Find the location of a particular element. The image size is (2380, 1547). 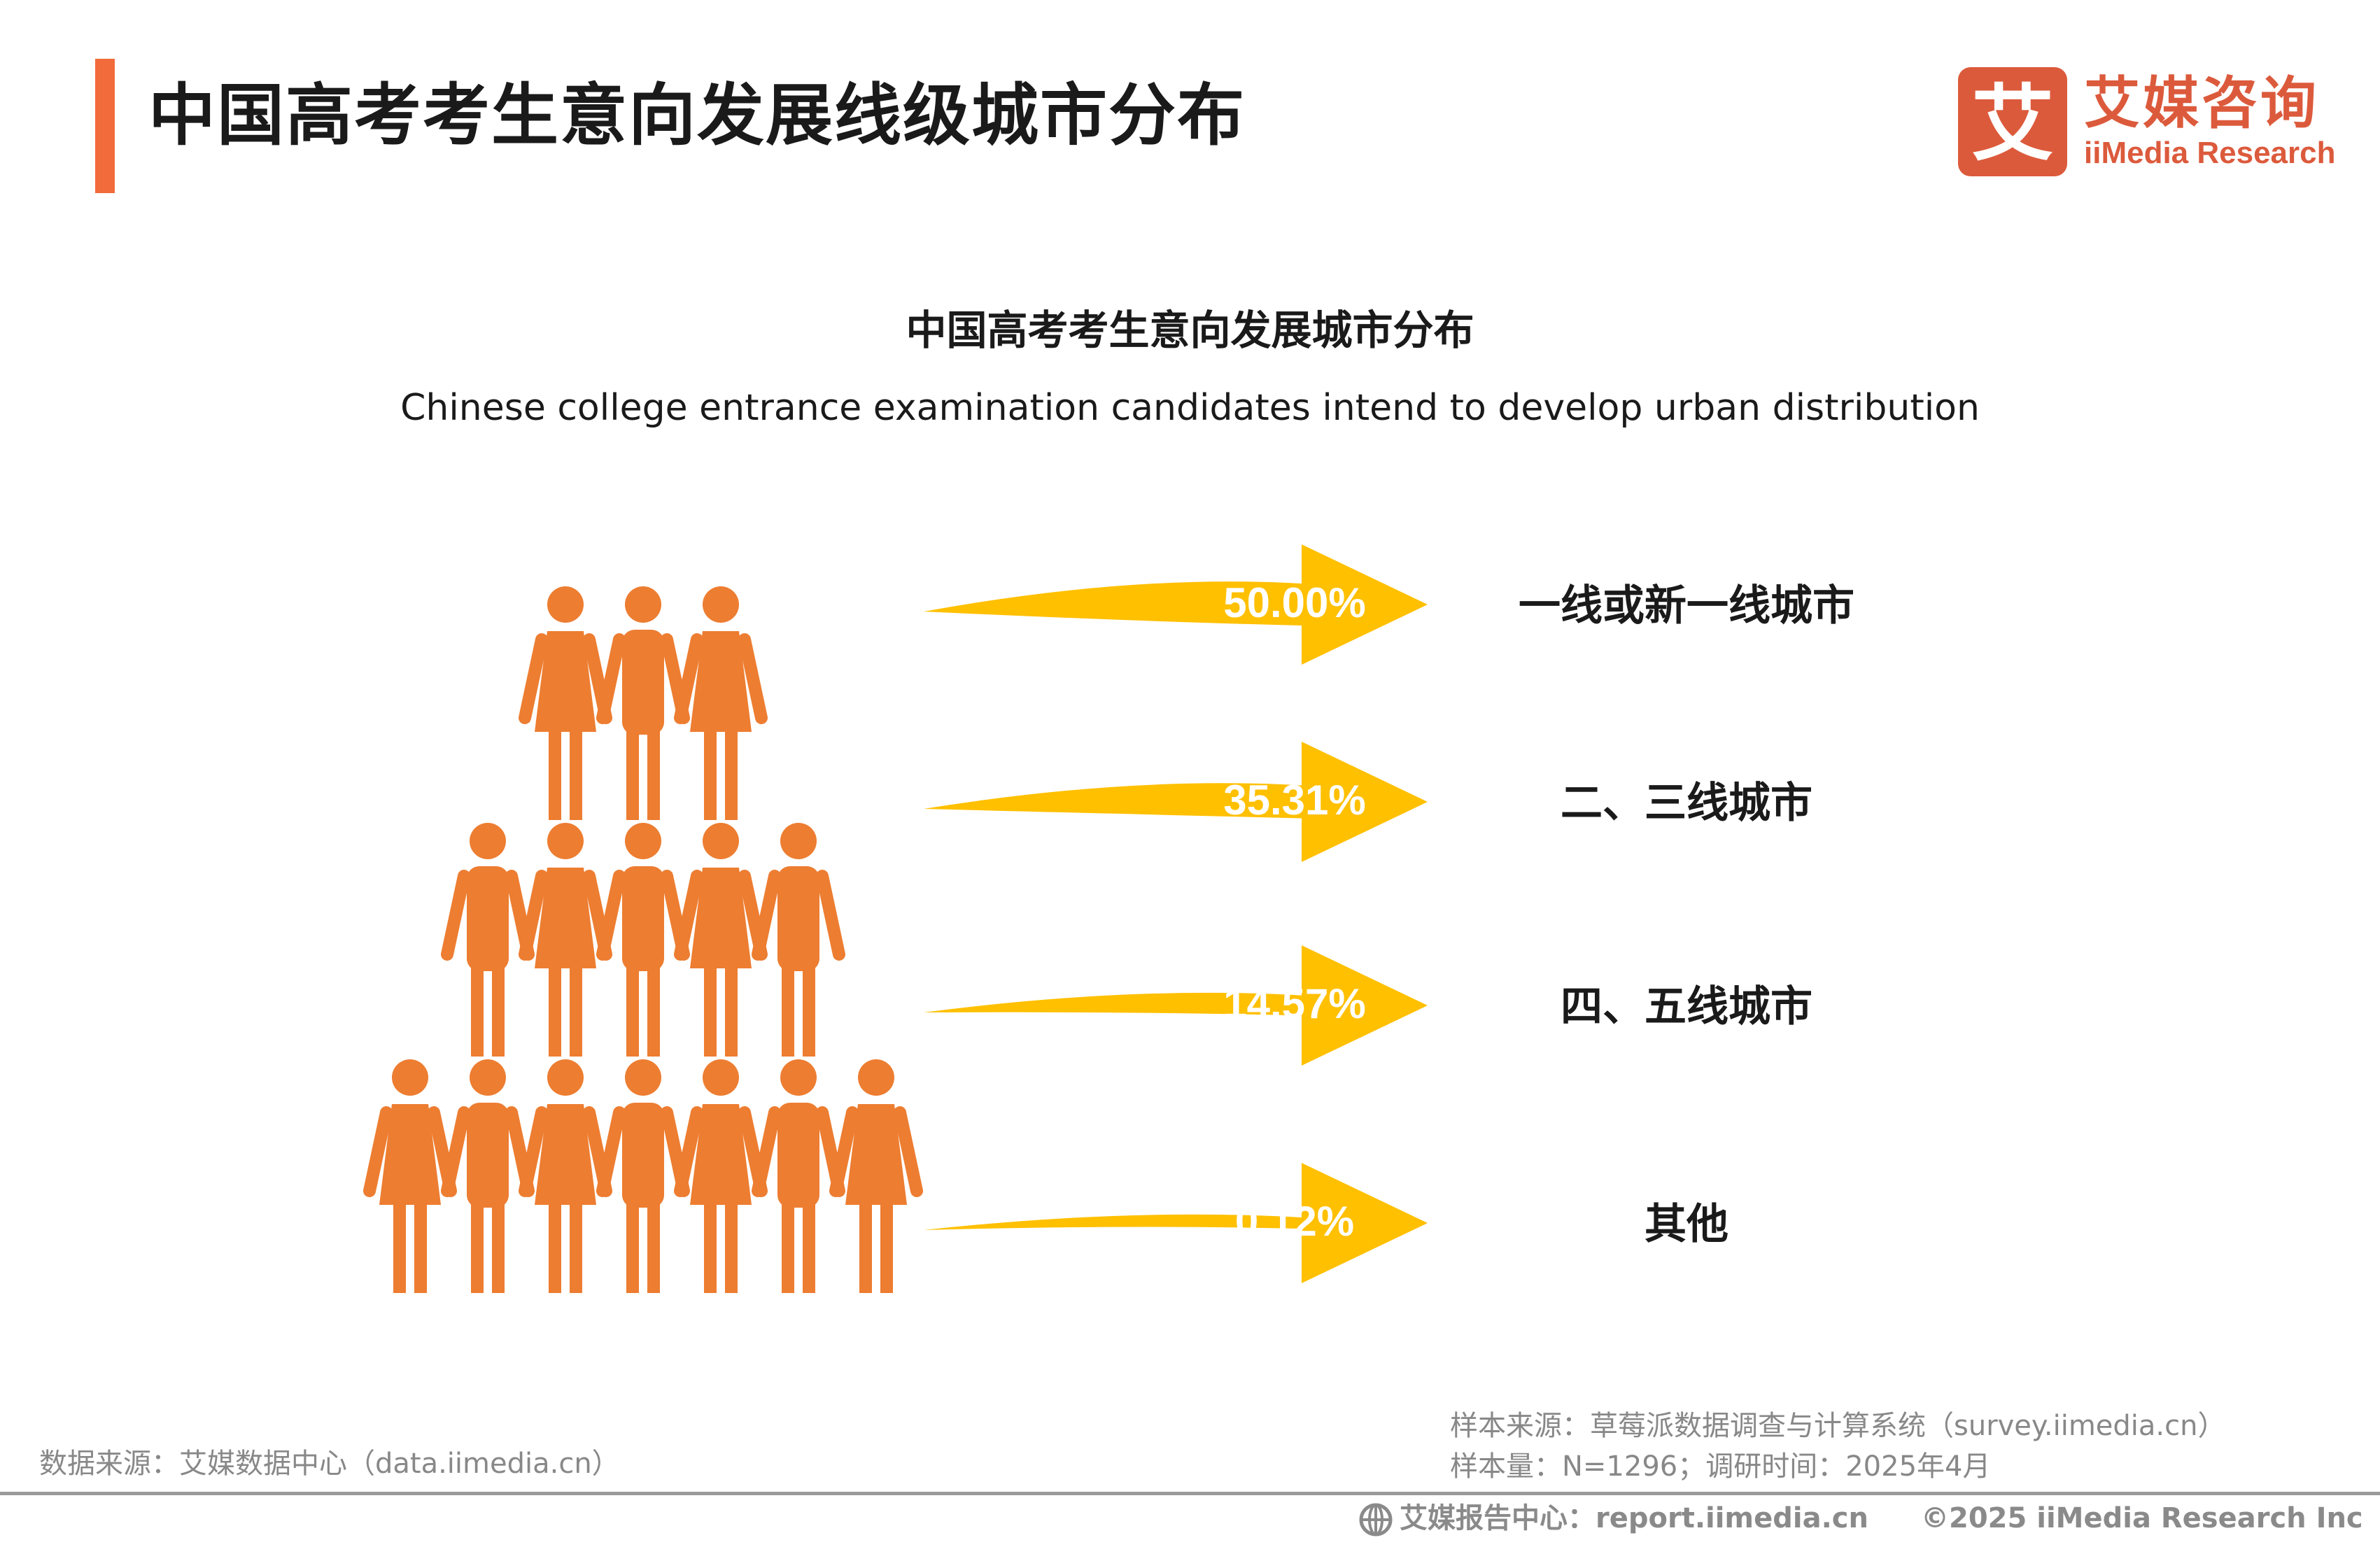

category-label: 二、三线城市 is located at coordinates (1686, 804).